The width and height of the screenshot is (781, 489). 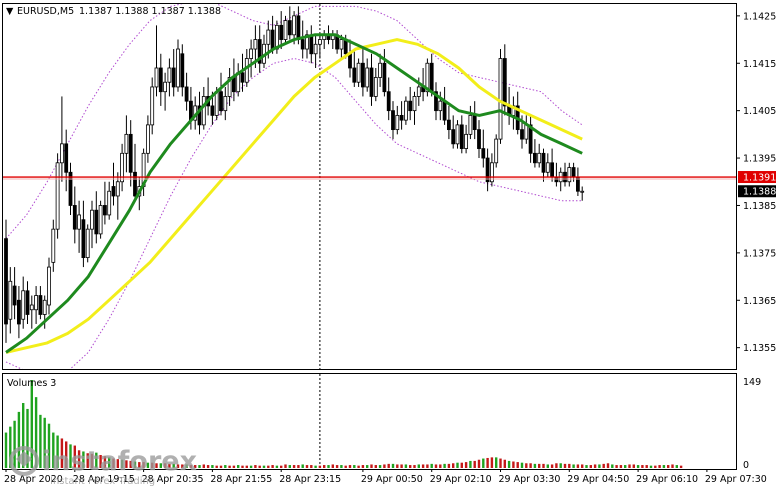 What do you see at coordinates (759, 253) in the screenshot?
I see `price-tick-label: 1.1375` at bounding box center [759, 253].